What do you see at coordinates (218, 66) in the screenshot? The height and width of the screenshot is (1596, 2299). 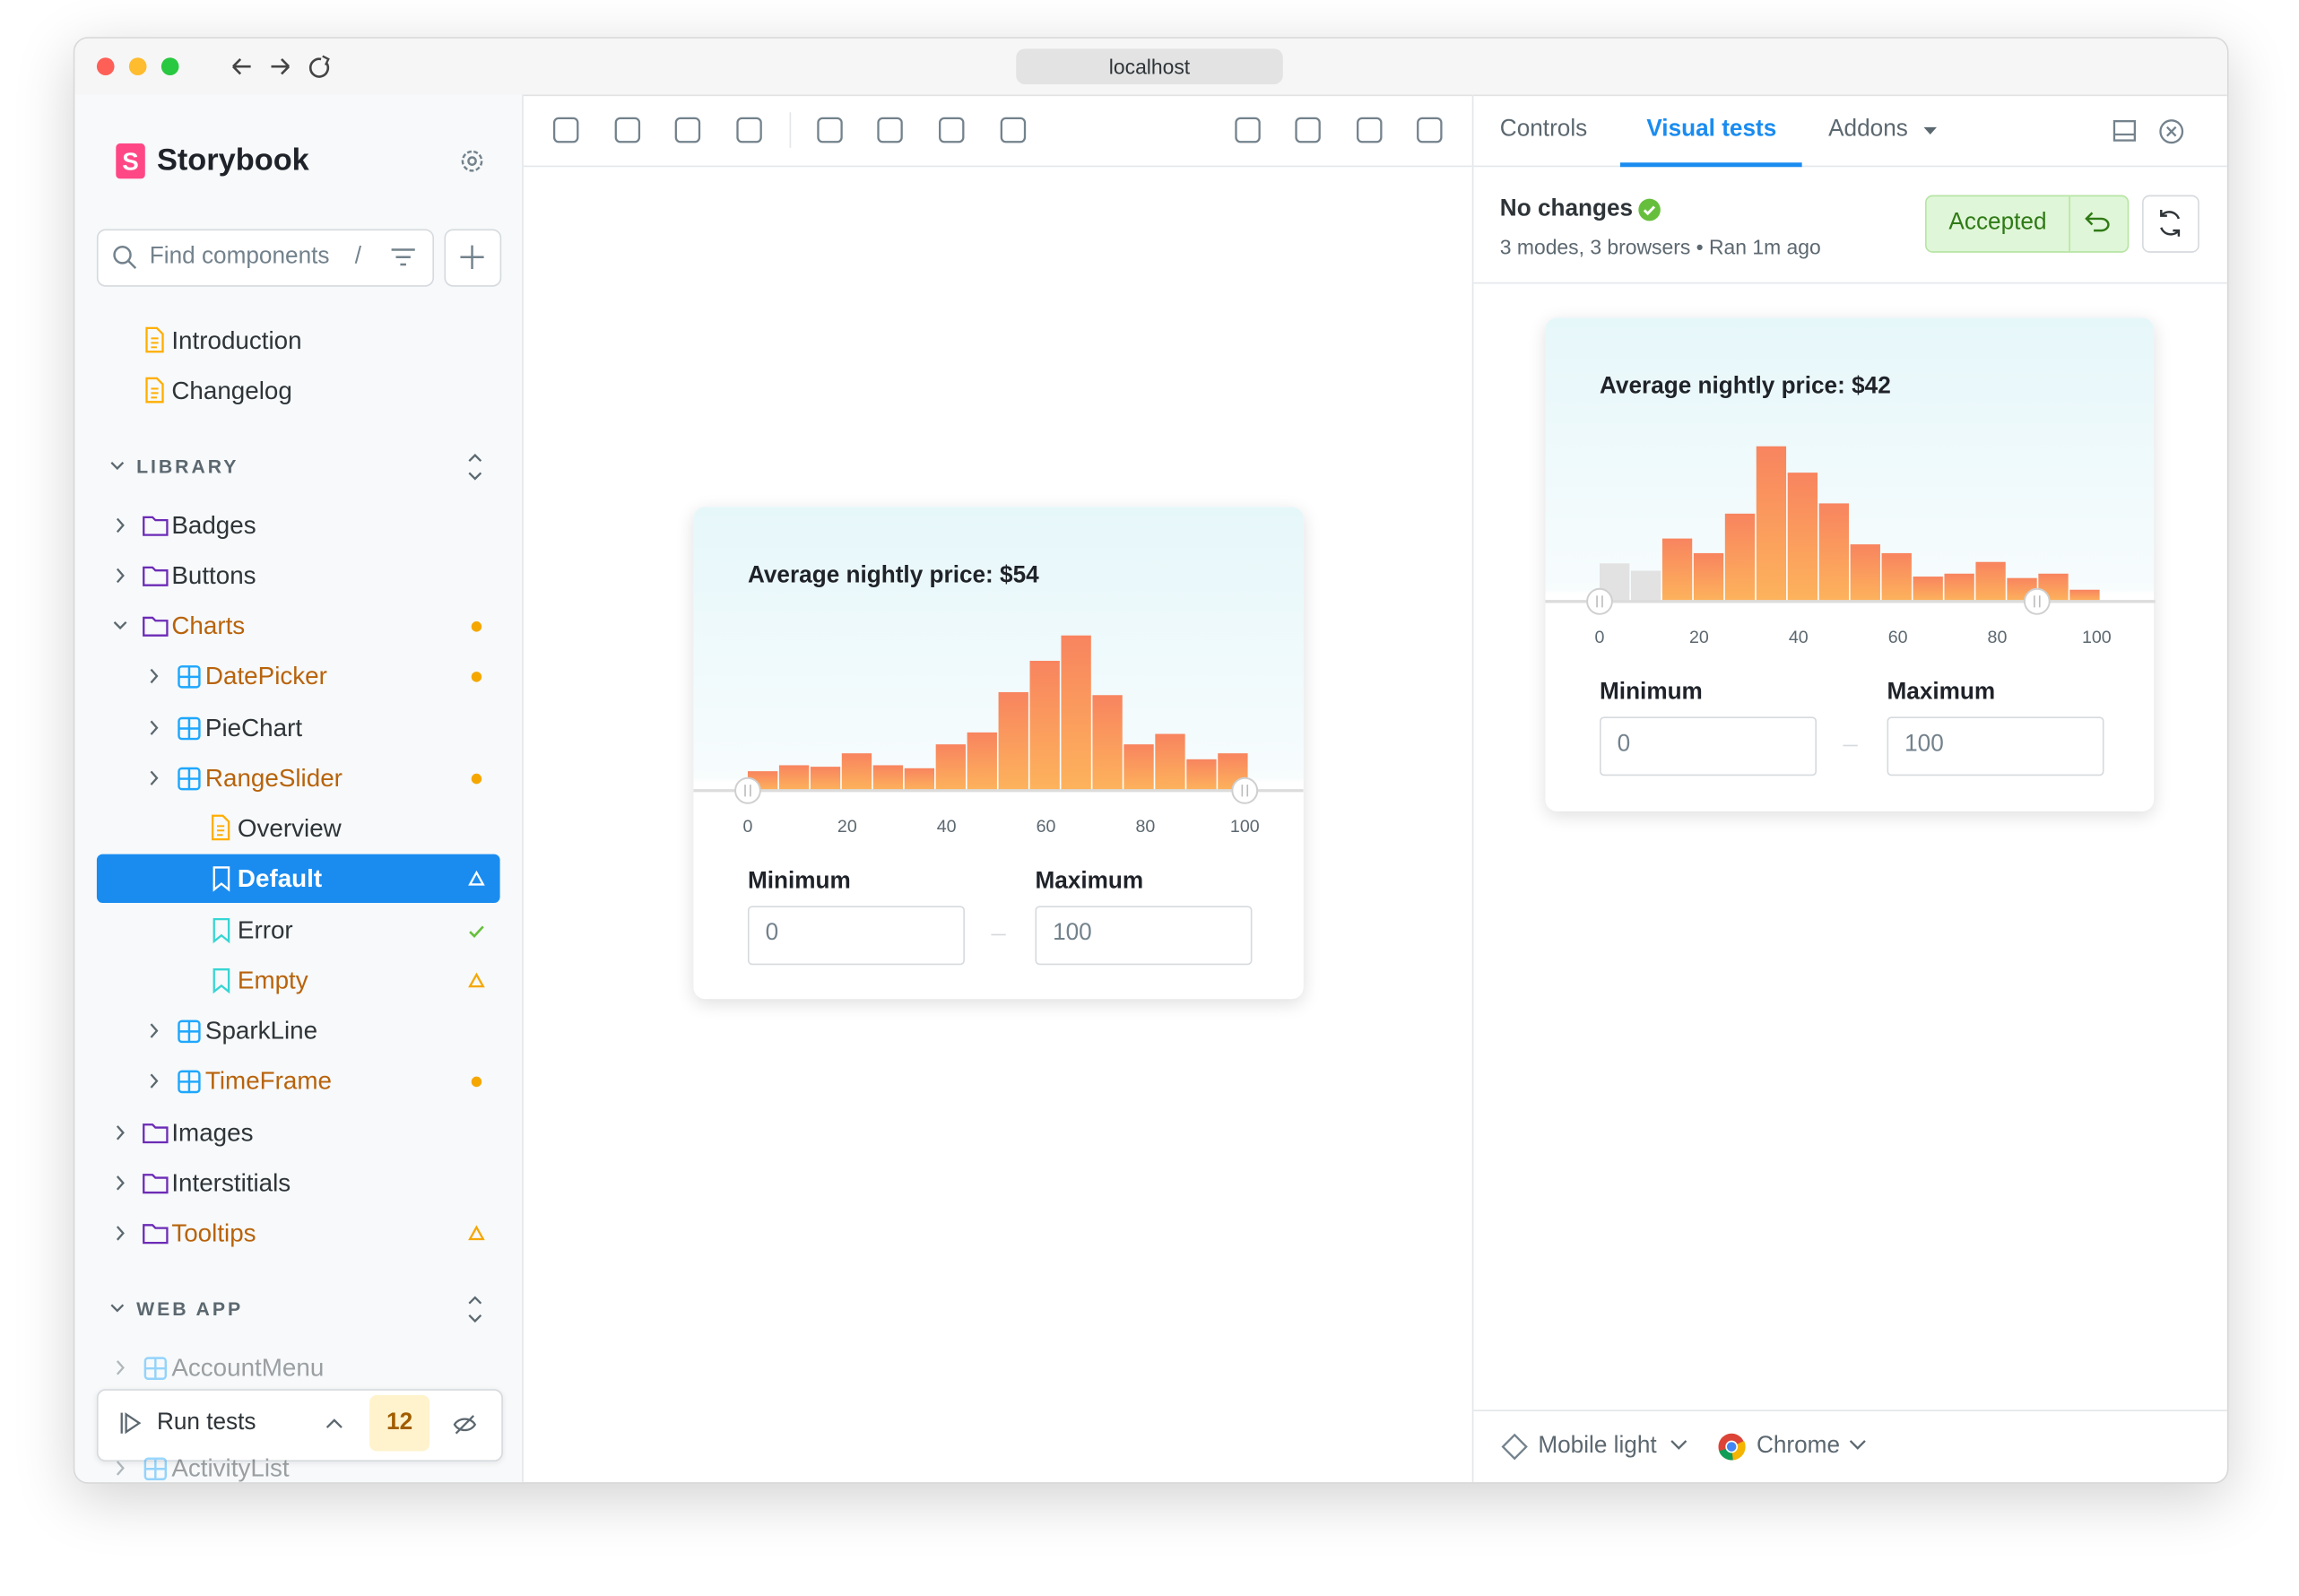 I see `window-controls` at bounding box center [218, 66].